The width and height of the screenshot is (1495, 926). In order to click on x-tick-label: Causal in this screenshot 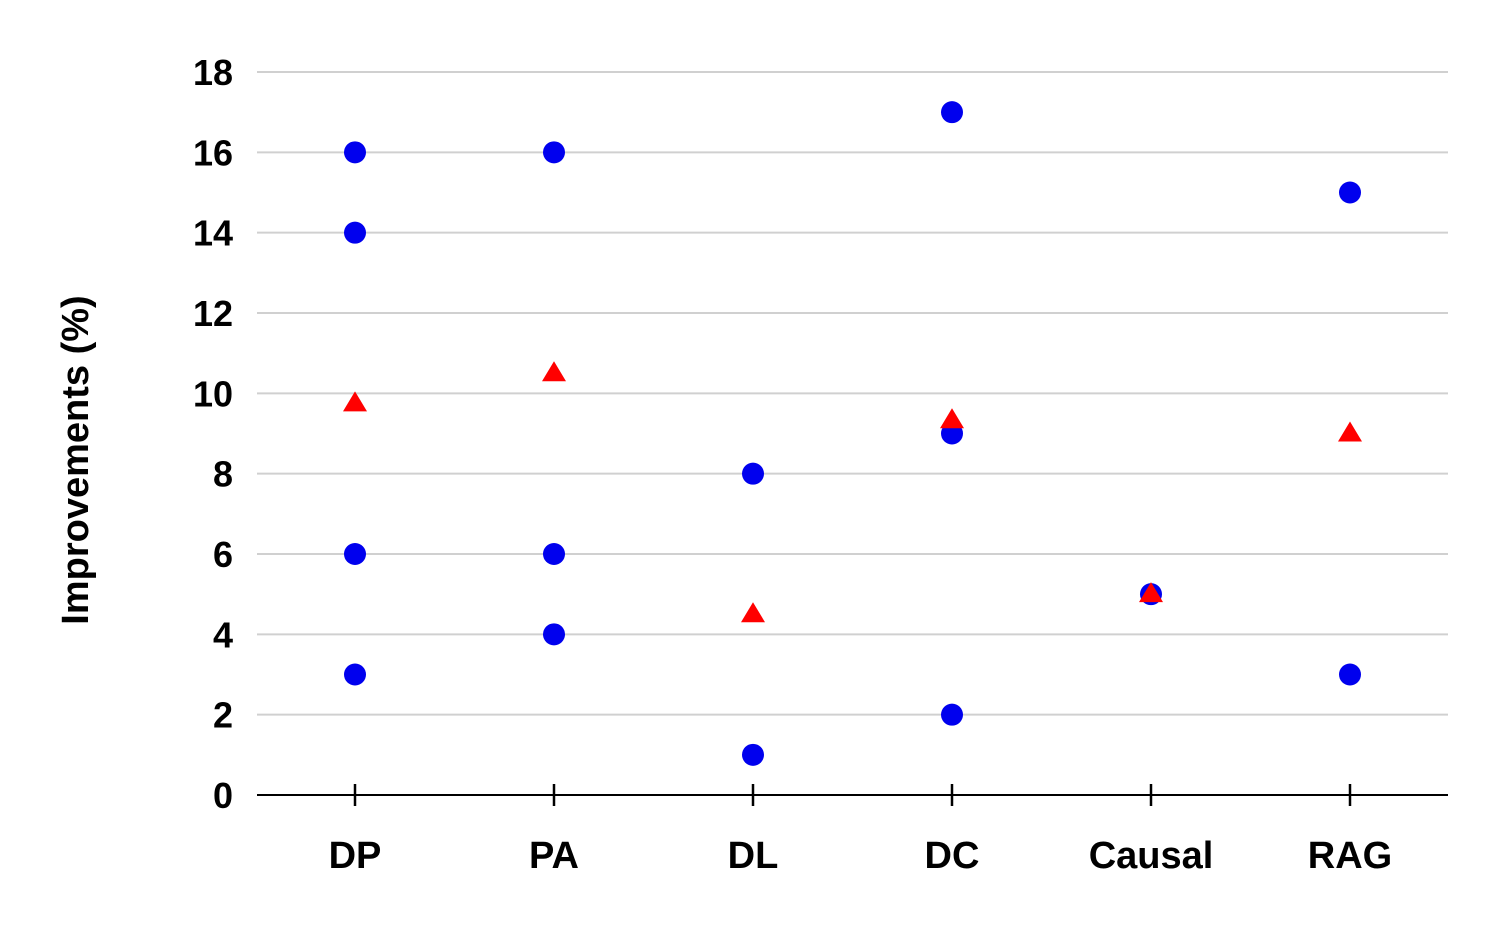, I will do `click(1151, 856)`.